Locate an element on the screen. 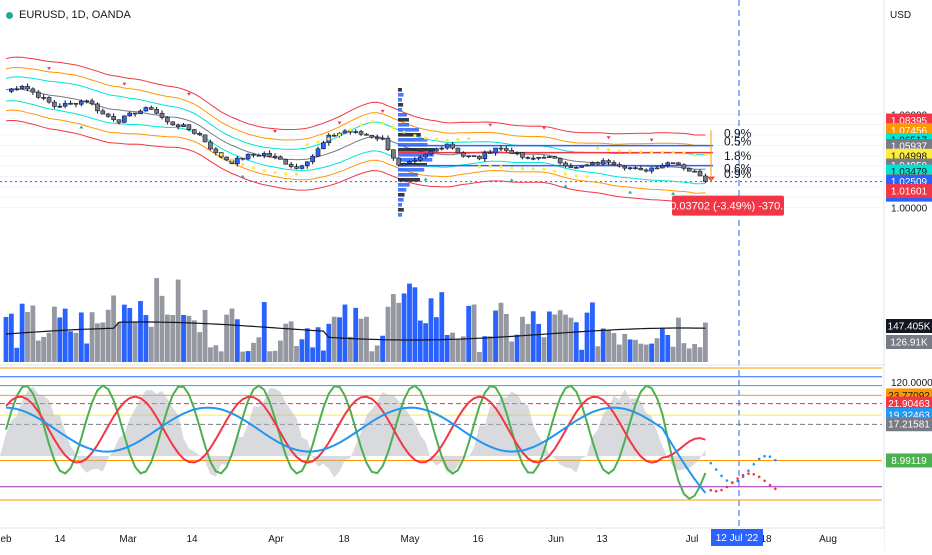  measure-label-bg is located at coordinates (728, 205).